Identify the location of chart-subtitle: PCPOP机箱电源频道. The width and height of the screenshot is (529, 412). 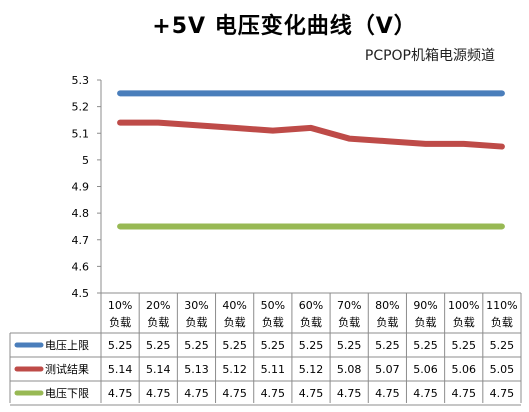
(429, 56).